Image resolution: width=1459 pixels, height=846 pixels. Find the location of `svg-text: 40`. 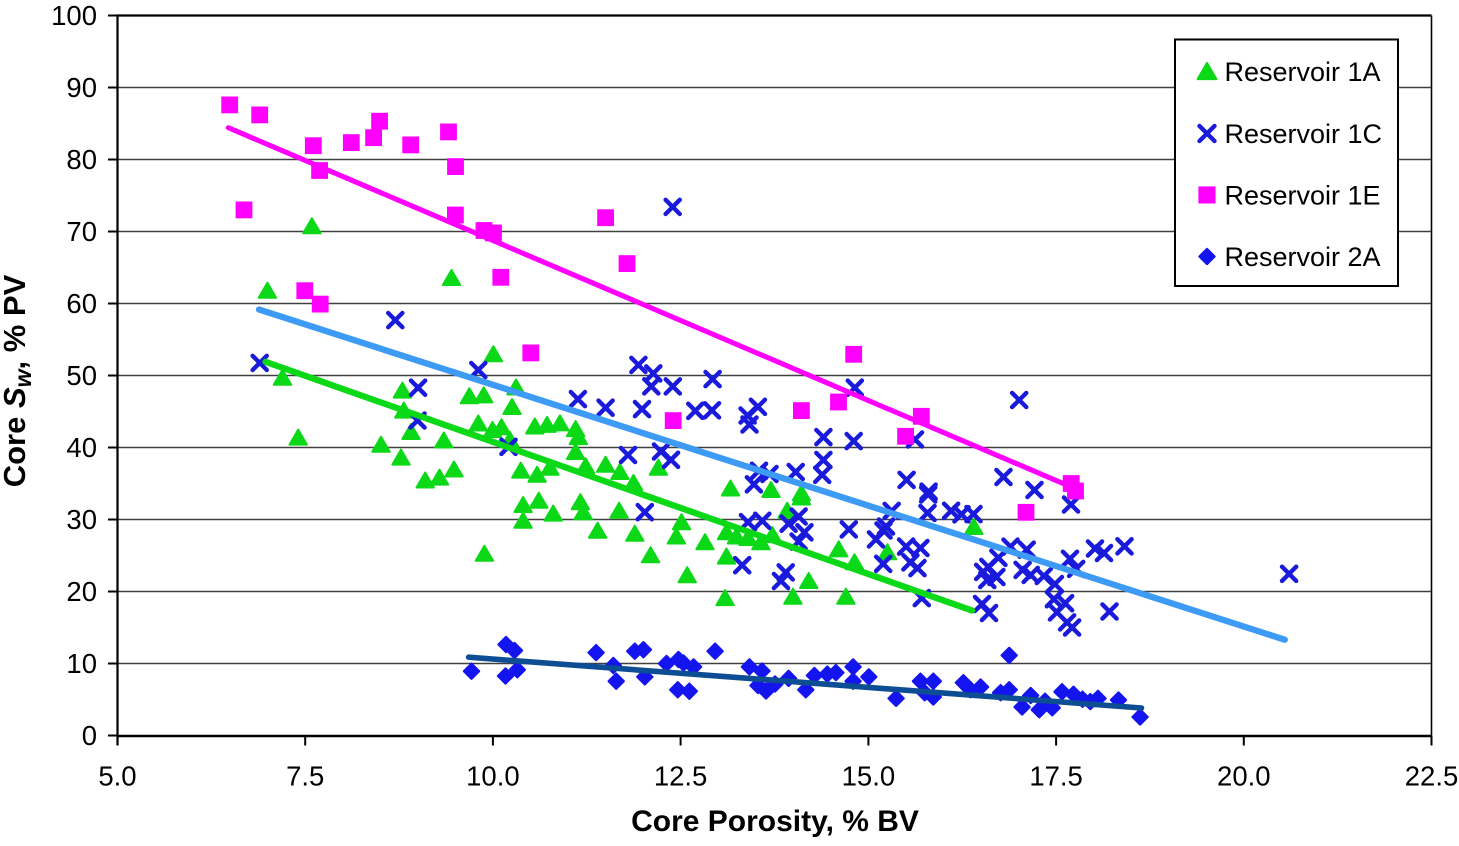

svg-text: 40 is located at coordinates (81, 447).